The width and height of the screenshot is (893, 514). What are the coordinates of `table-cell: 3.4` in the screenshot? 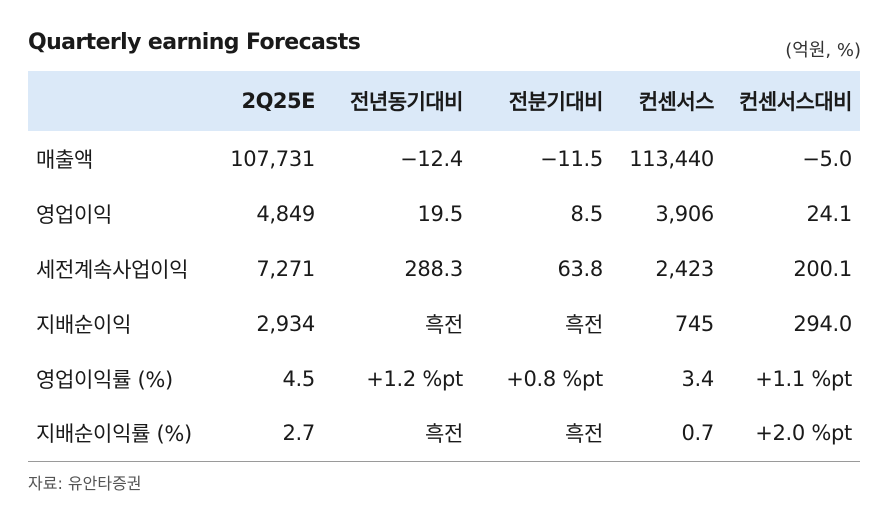 It's located at (698, 378).